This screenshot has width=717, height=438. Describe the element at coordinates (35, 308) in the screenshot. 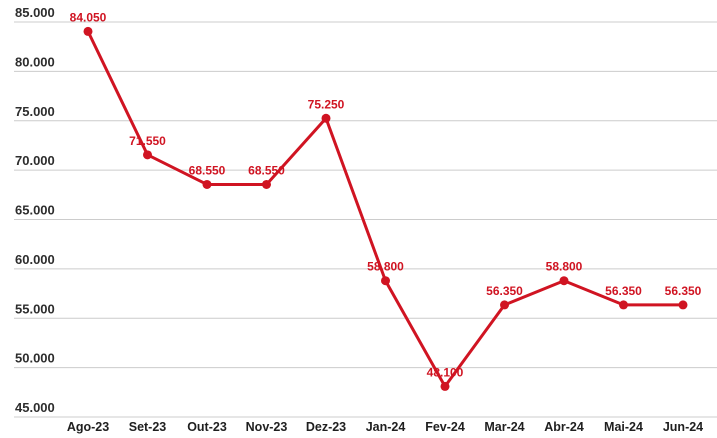

I see `y-axis-tick-label: 55.000` at that location.